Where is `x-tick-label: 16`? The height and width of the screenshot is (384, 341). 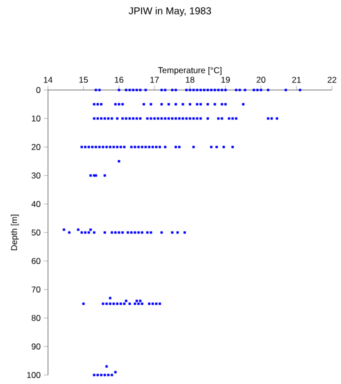
x-tick-label: 16 is located at coordinates (119, 79).